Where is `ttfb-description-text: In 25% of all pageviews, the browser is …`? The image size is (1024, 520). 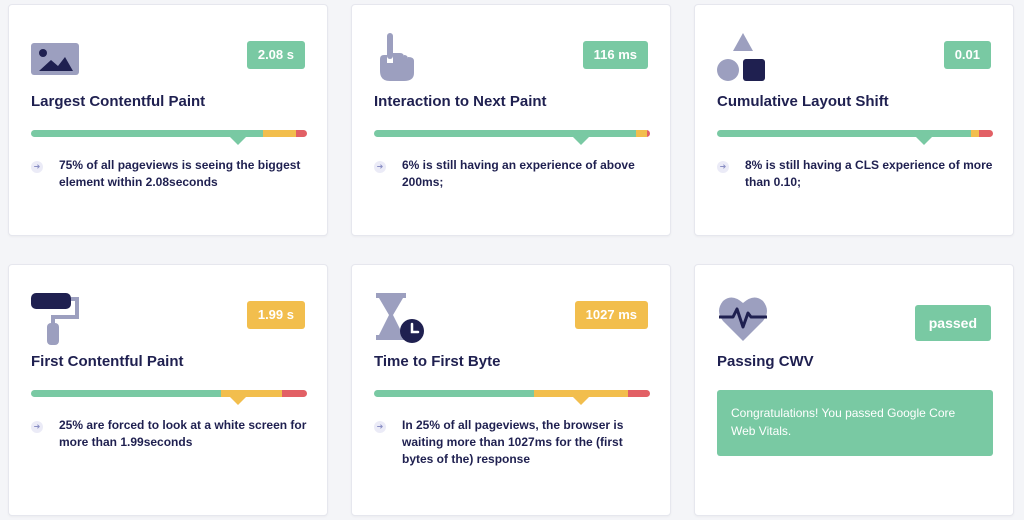 ttfb-description-text: In 25% of all pageviews, the browser is … is located at coordinates (513, 442).